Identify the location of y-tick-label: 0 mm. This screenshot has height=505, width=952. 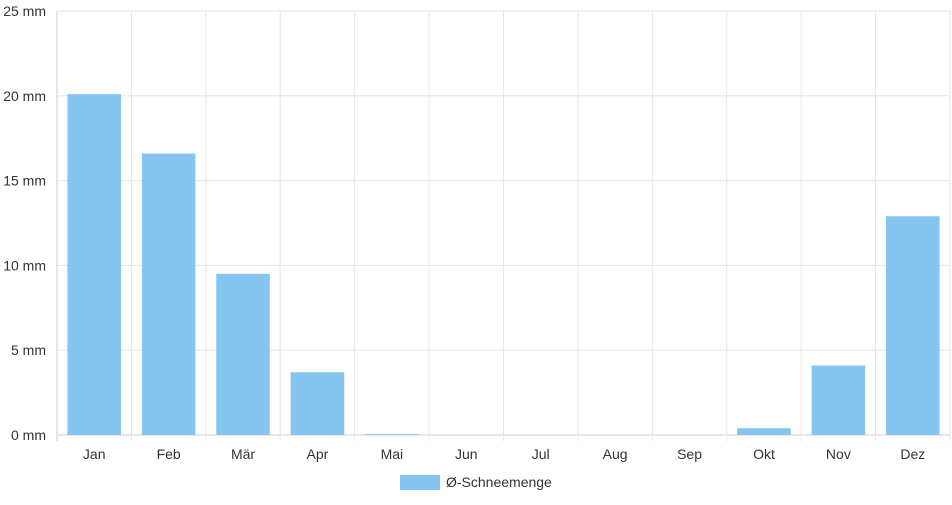
(28, 435).